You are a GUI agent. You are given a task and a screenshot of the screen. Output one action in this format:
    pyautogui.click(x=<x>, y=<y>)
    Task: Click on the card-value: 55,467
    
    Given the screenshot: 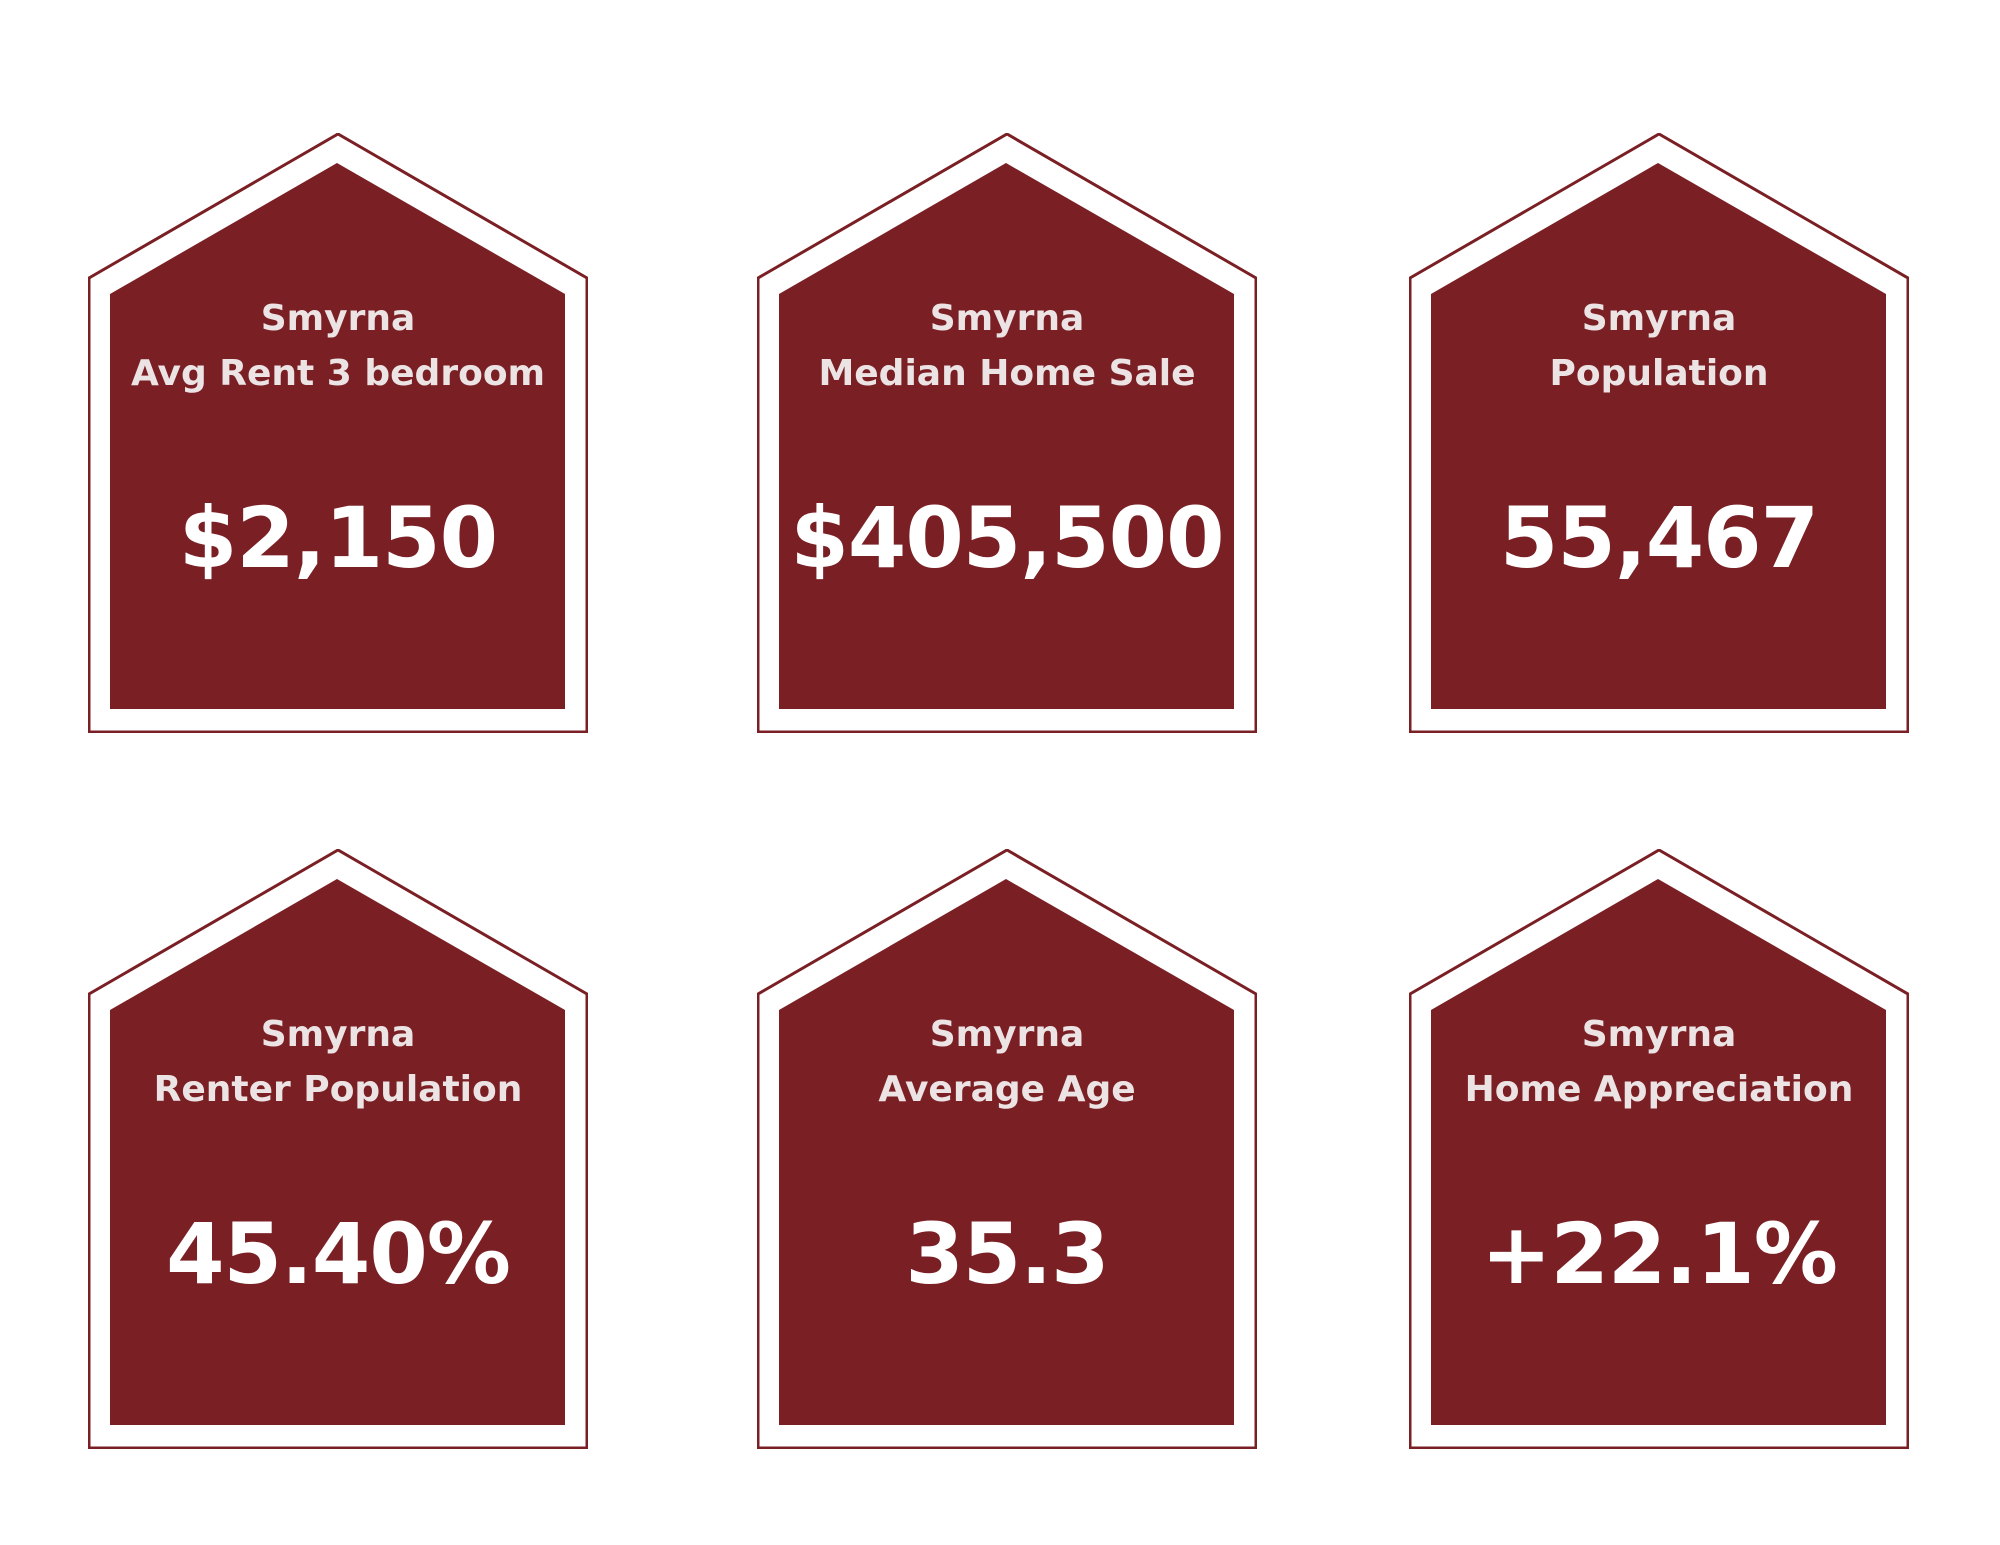 What is the action you would take?
    pyautogui.click(x=1659, y=538)
    